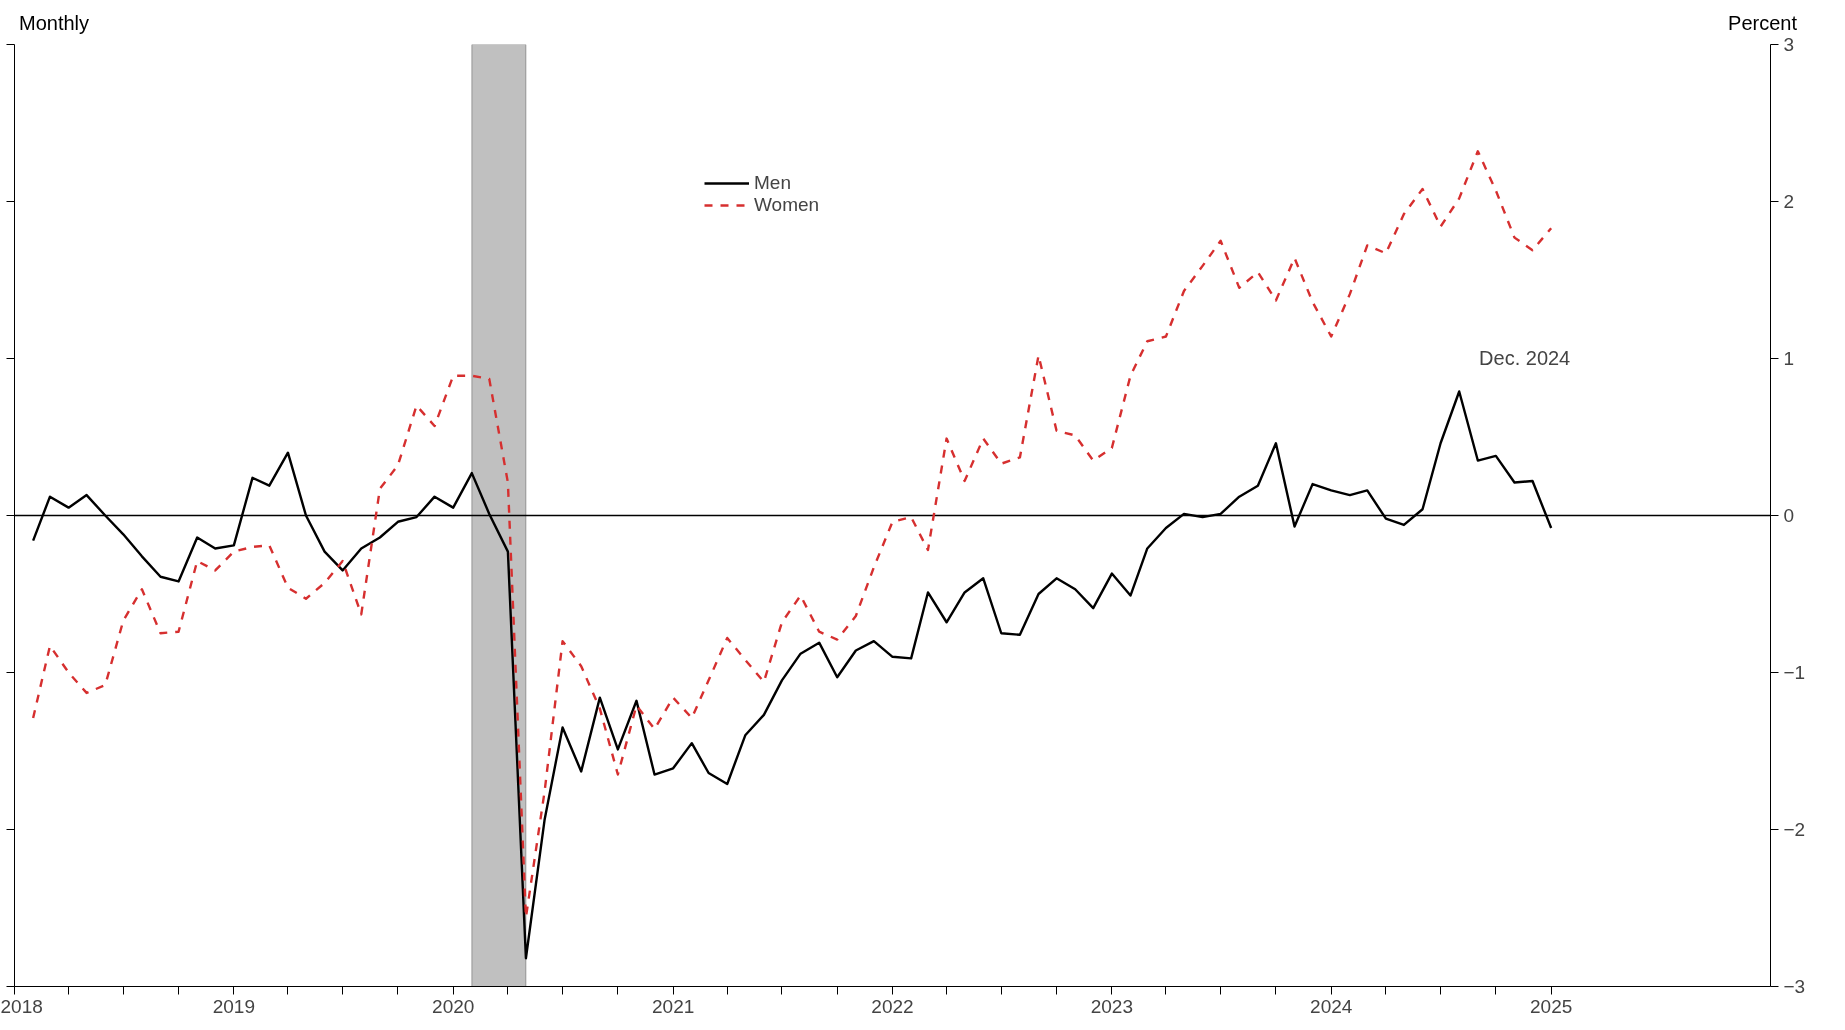 This screenshot has height=1030, width=1845. I want to click on x-tick-label: 2020, so click(453, 1006).